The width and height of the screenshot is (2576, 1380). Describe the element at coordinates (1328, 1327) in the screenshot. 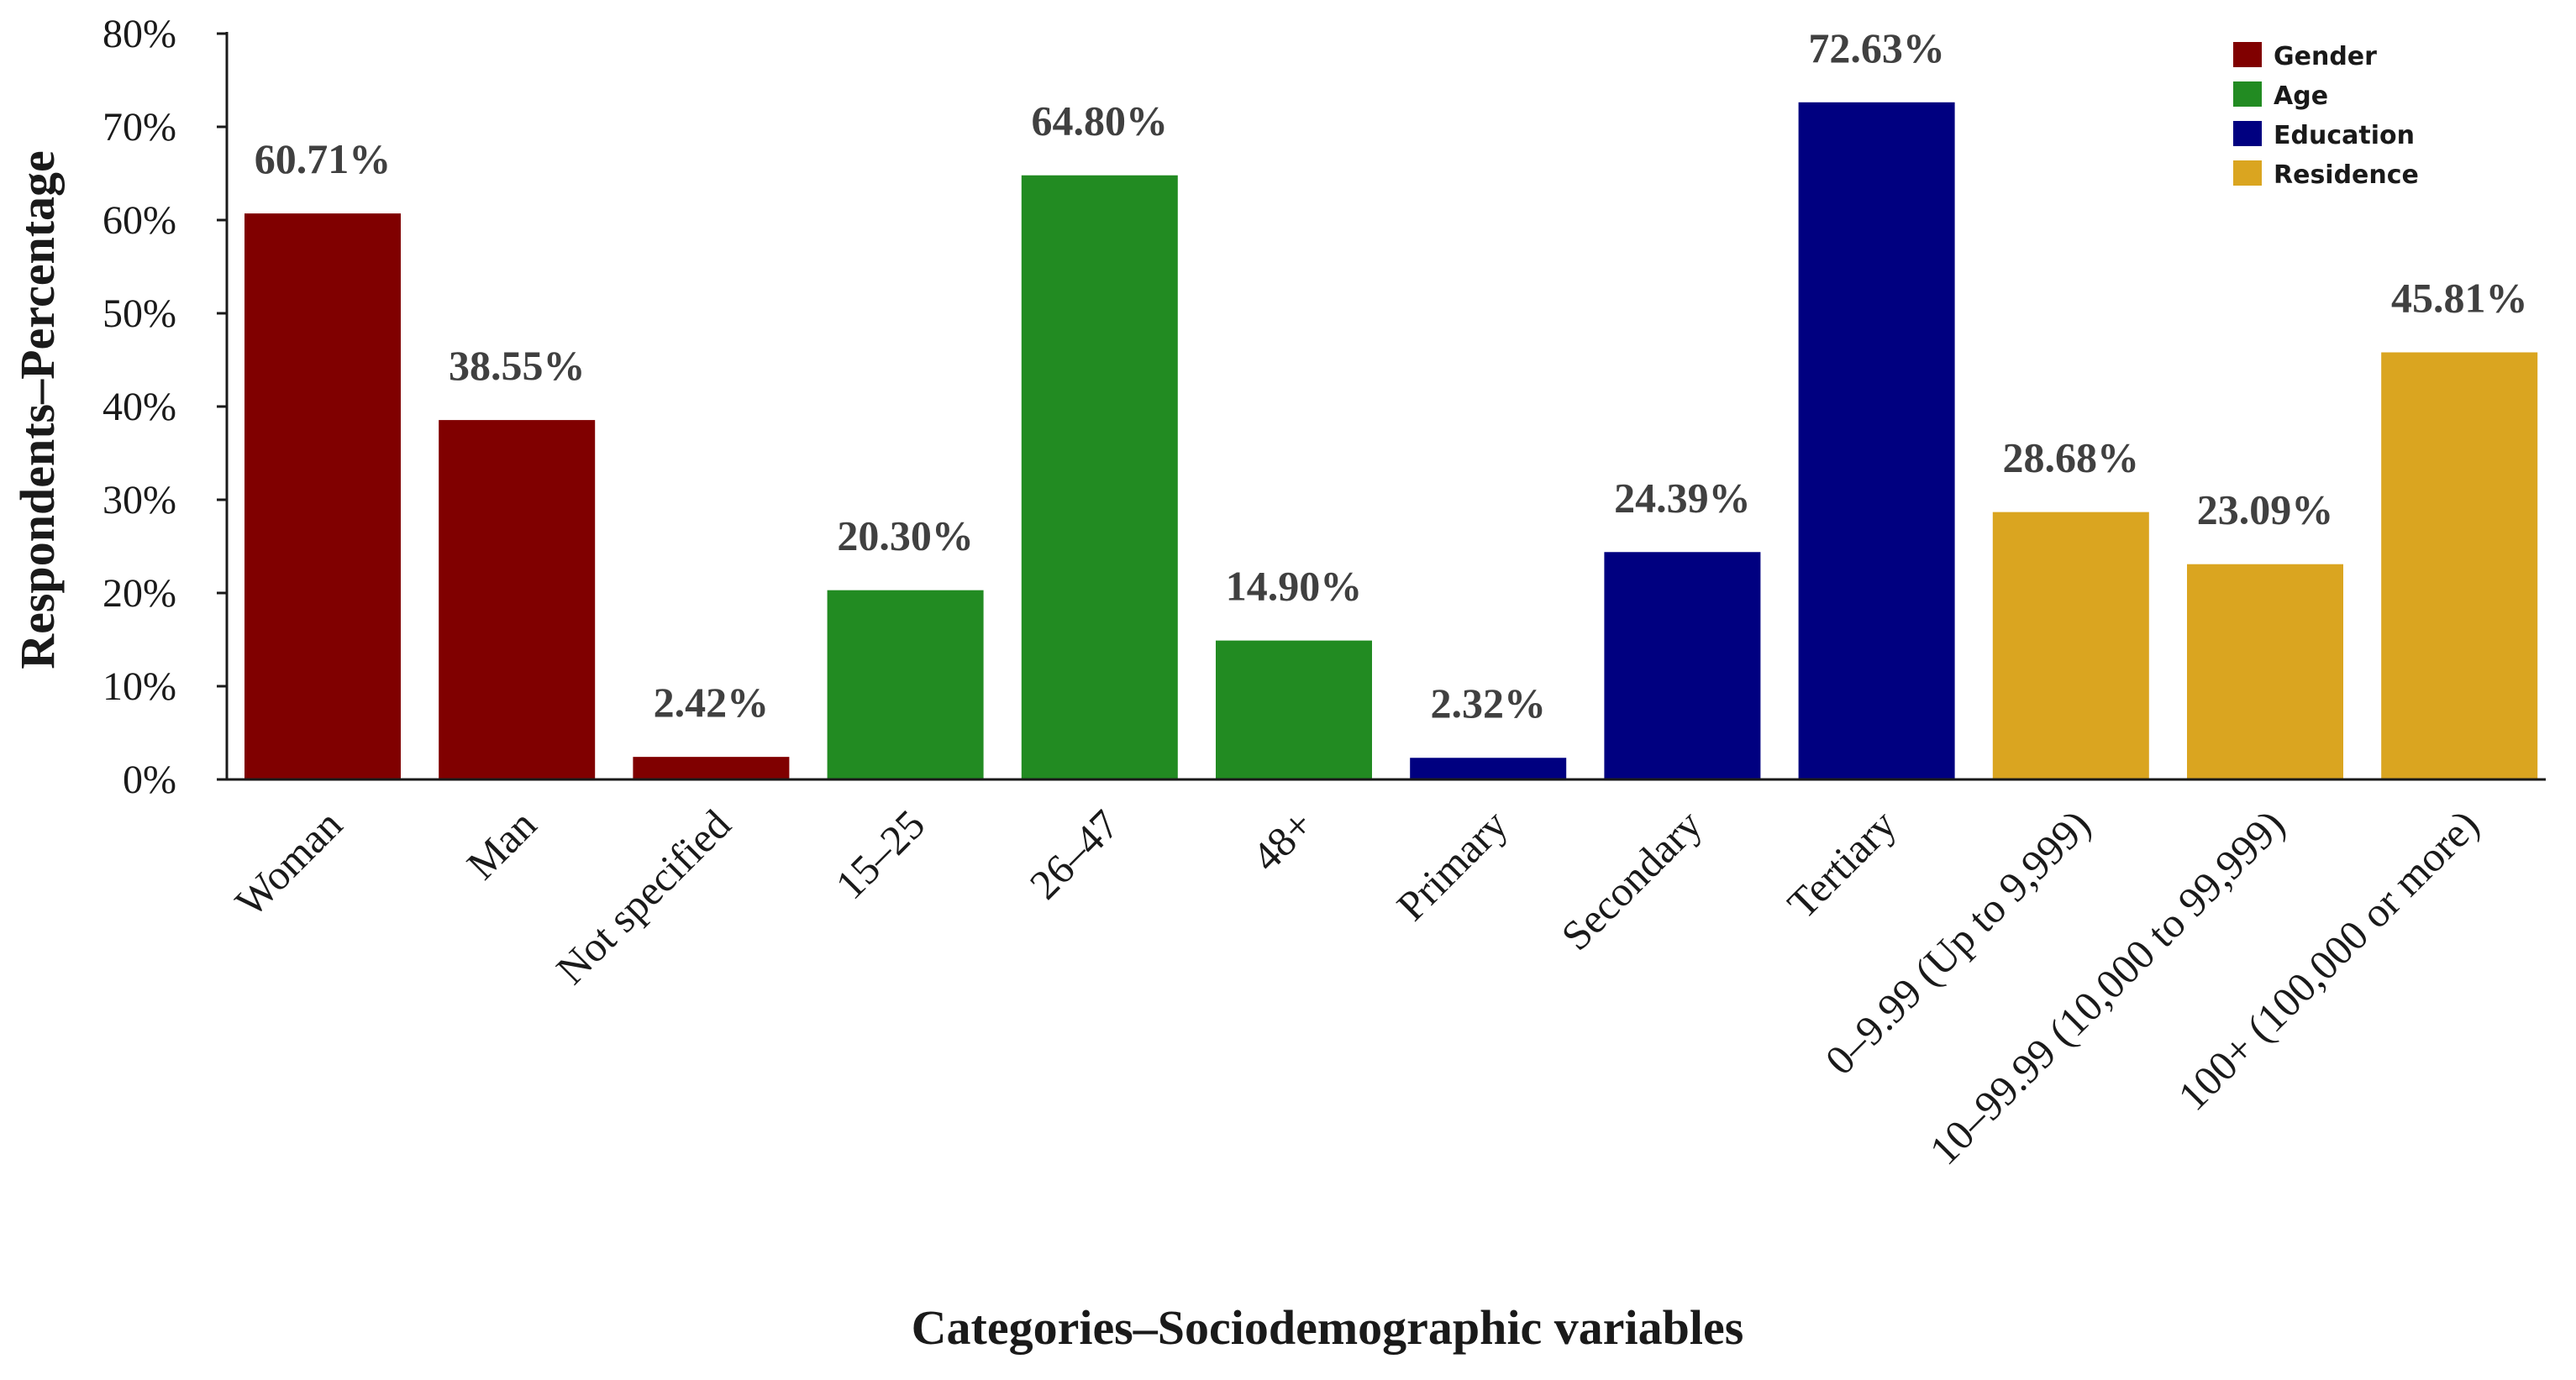

I see `x-axis-title: Categories–Sociodemographic variables` at that location.